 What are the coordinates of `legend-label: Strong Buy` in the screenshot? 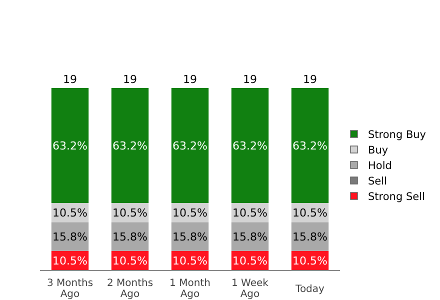 It's located at (397, 135).